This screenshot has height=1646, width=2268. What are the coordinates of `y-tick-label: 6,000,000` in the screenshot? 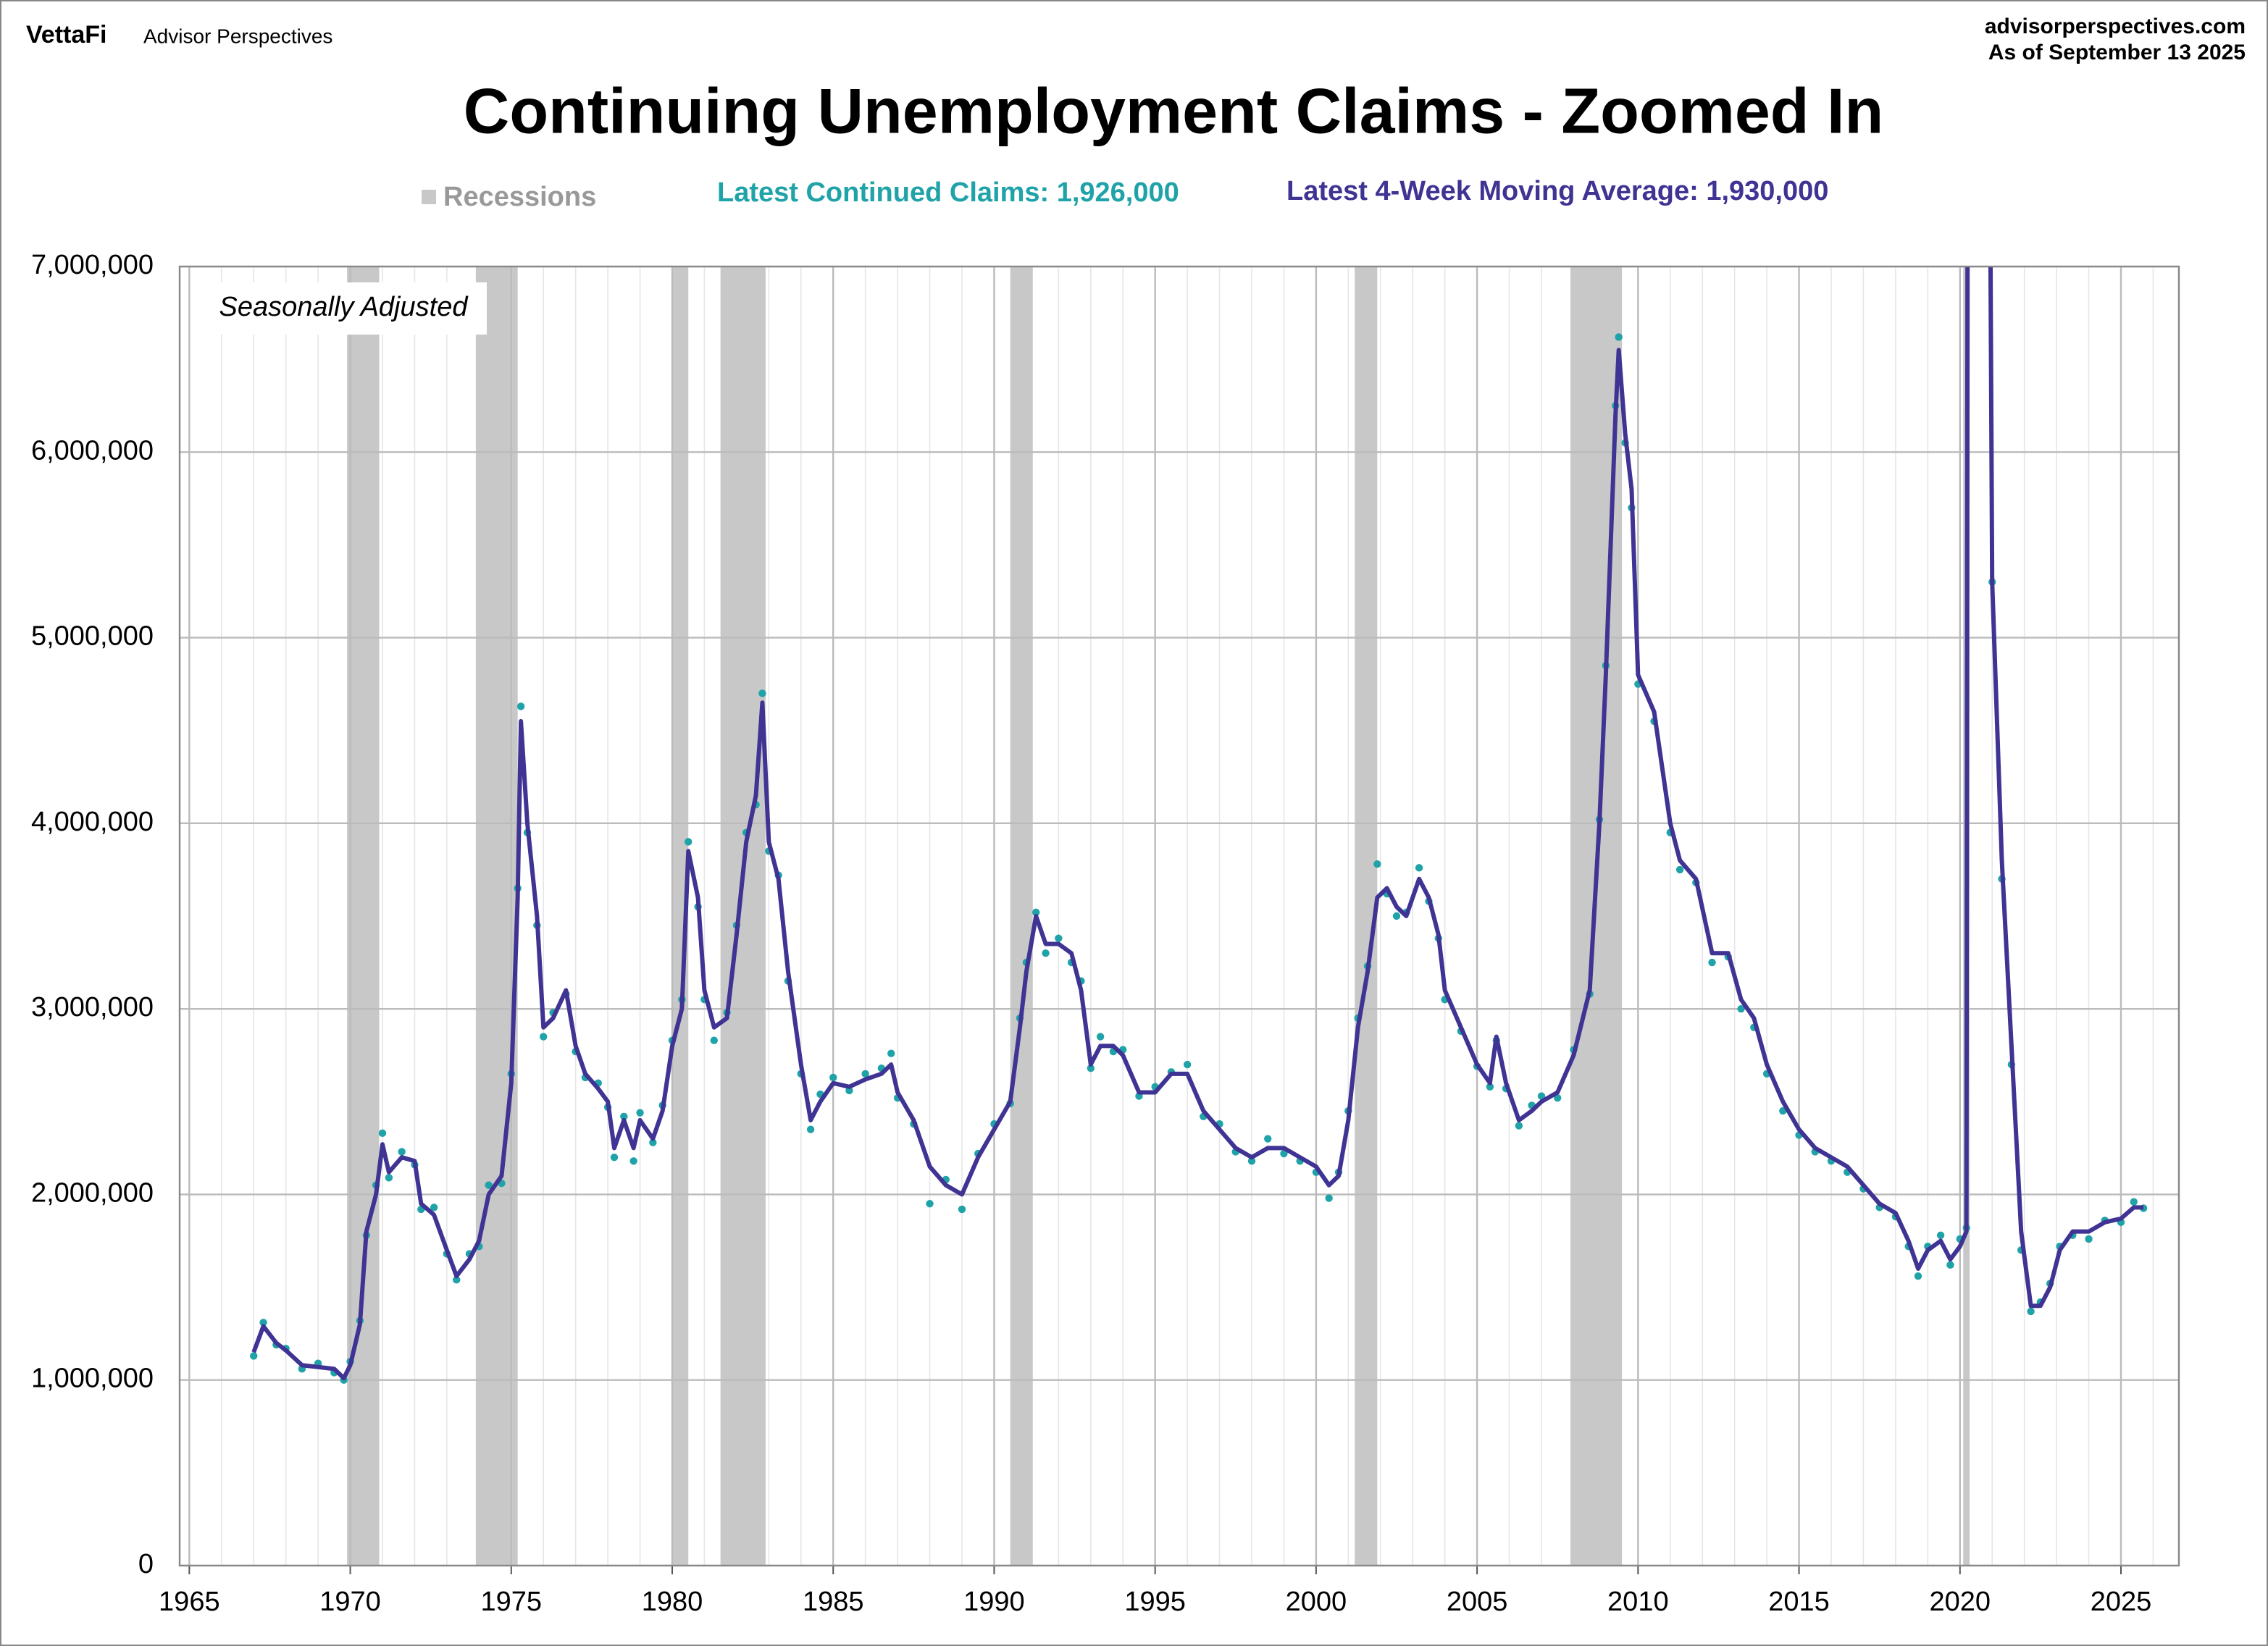 It's located at (93, 450).